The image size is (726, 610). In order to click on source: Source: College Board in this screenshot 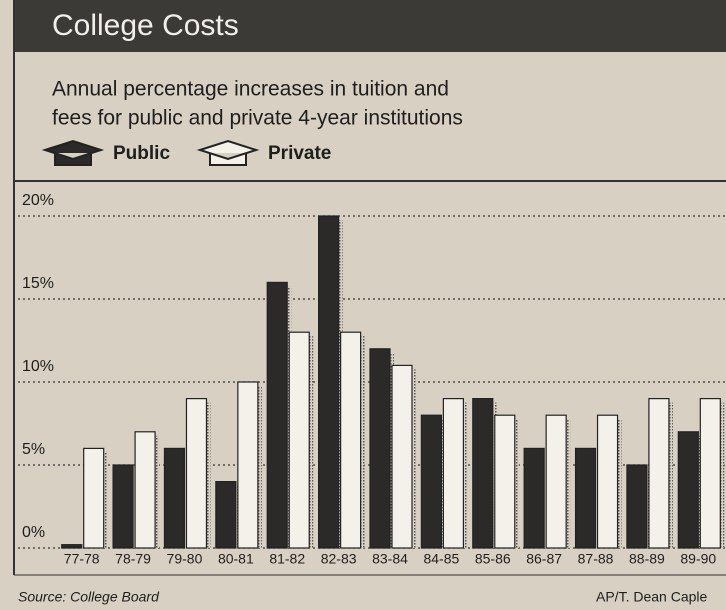, I will do `click(89, 597)`.